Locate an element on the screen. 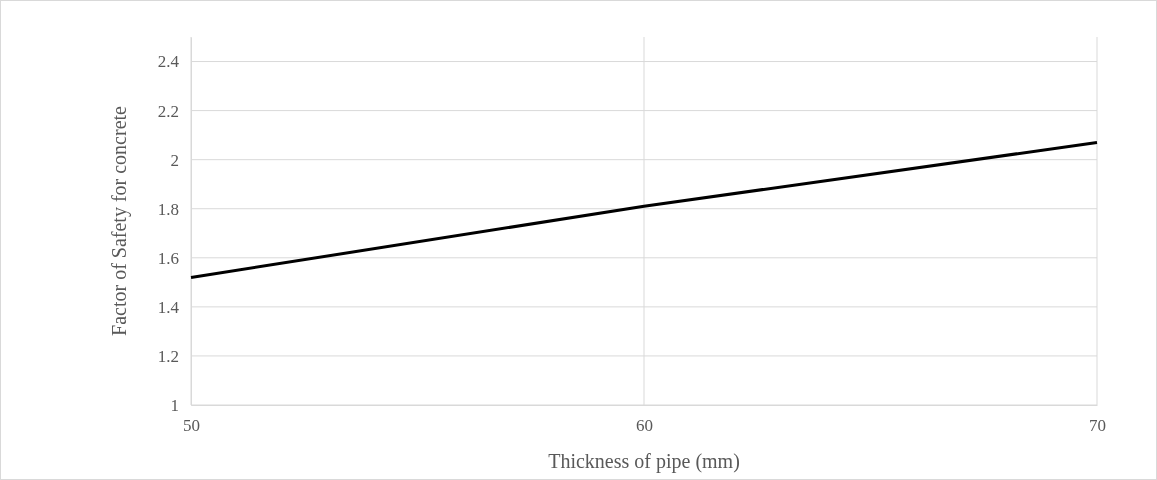 The height and width of the screenshot is (480, 1157). y-tick-label: 1.8 is located at coordinates (168, 209).